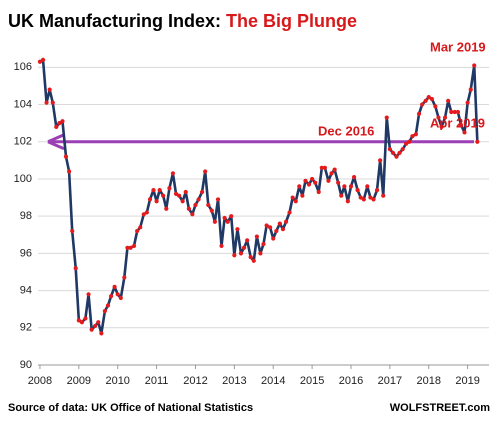 This screenshot has width=500, height=421. What do you see at coordinates (26, 253) in the screenshot?
I see `y-tick-label: 96` at bounding box center [26, 253].